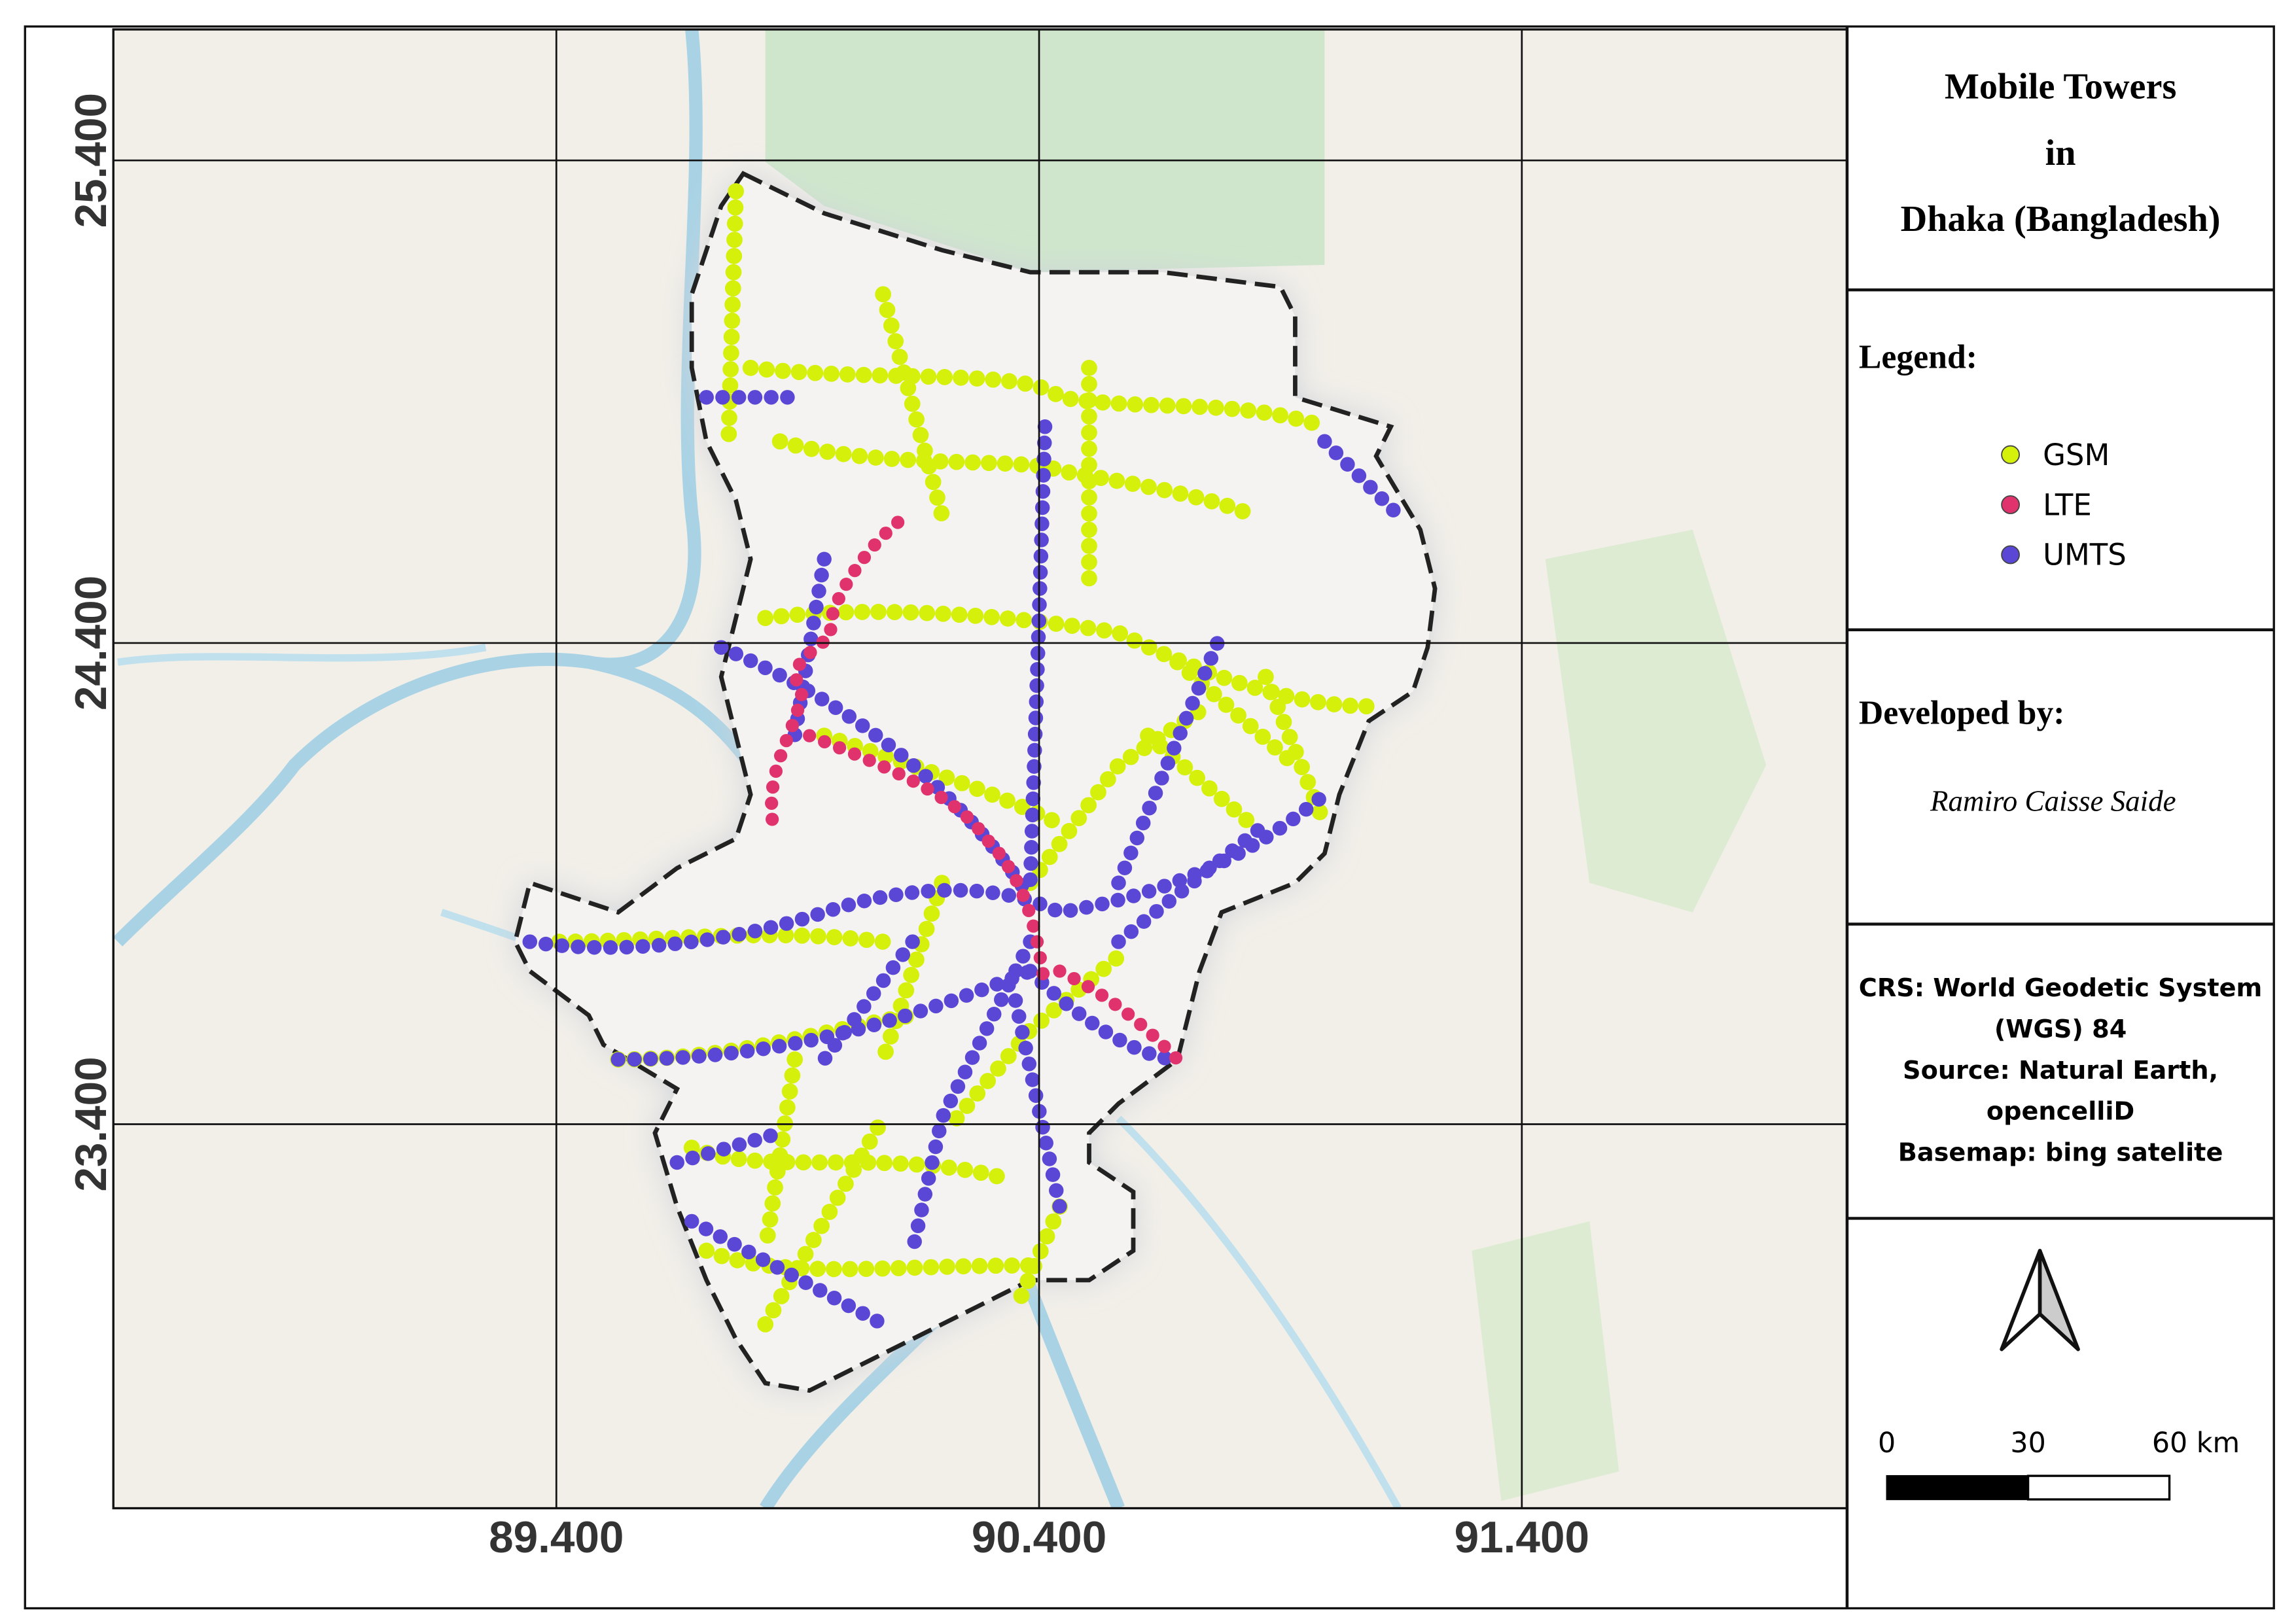 The image size is (2296, 1623). Describe the element at coordinates (92, 643) in the screenshot. I see `y-grid-label: 24.400` at that location.